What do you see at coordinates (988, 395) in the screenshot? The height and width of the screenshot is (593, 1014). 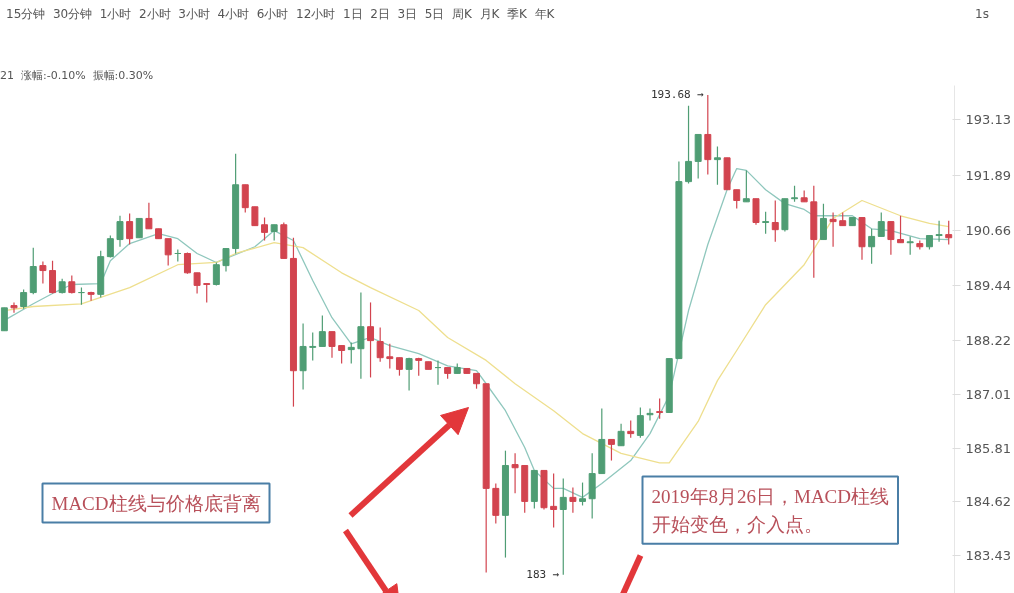 I see `y-tick-label: 187.01` at bounding box center [988, 395].